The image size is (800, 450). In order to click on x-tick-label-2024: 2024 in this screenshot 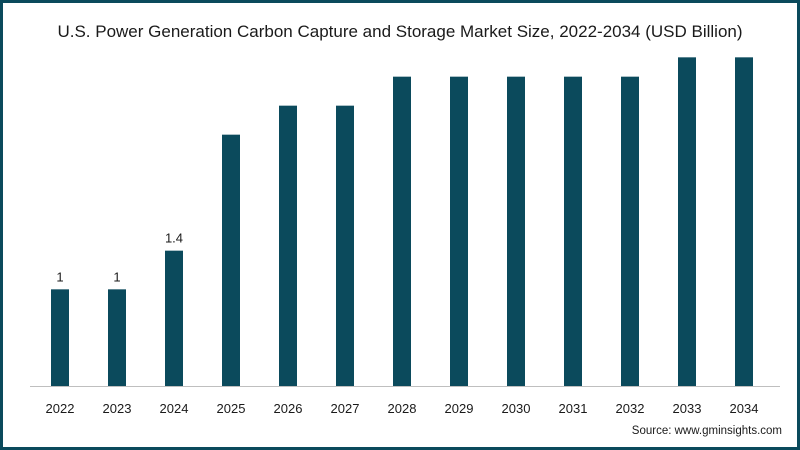, I will do `click(174, 408)`.